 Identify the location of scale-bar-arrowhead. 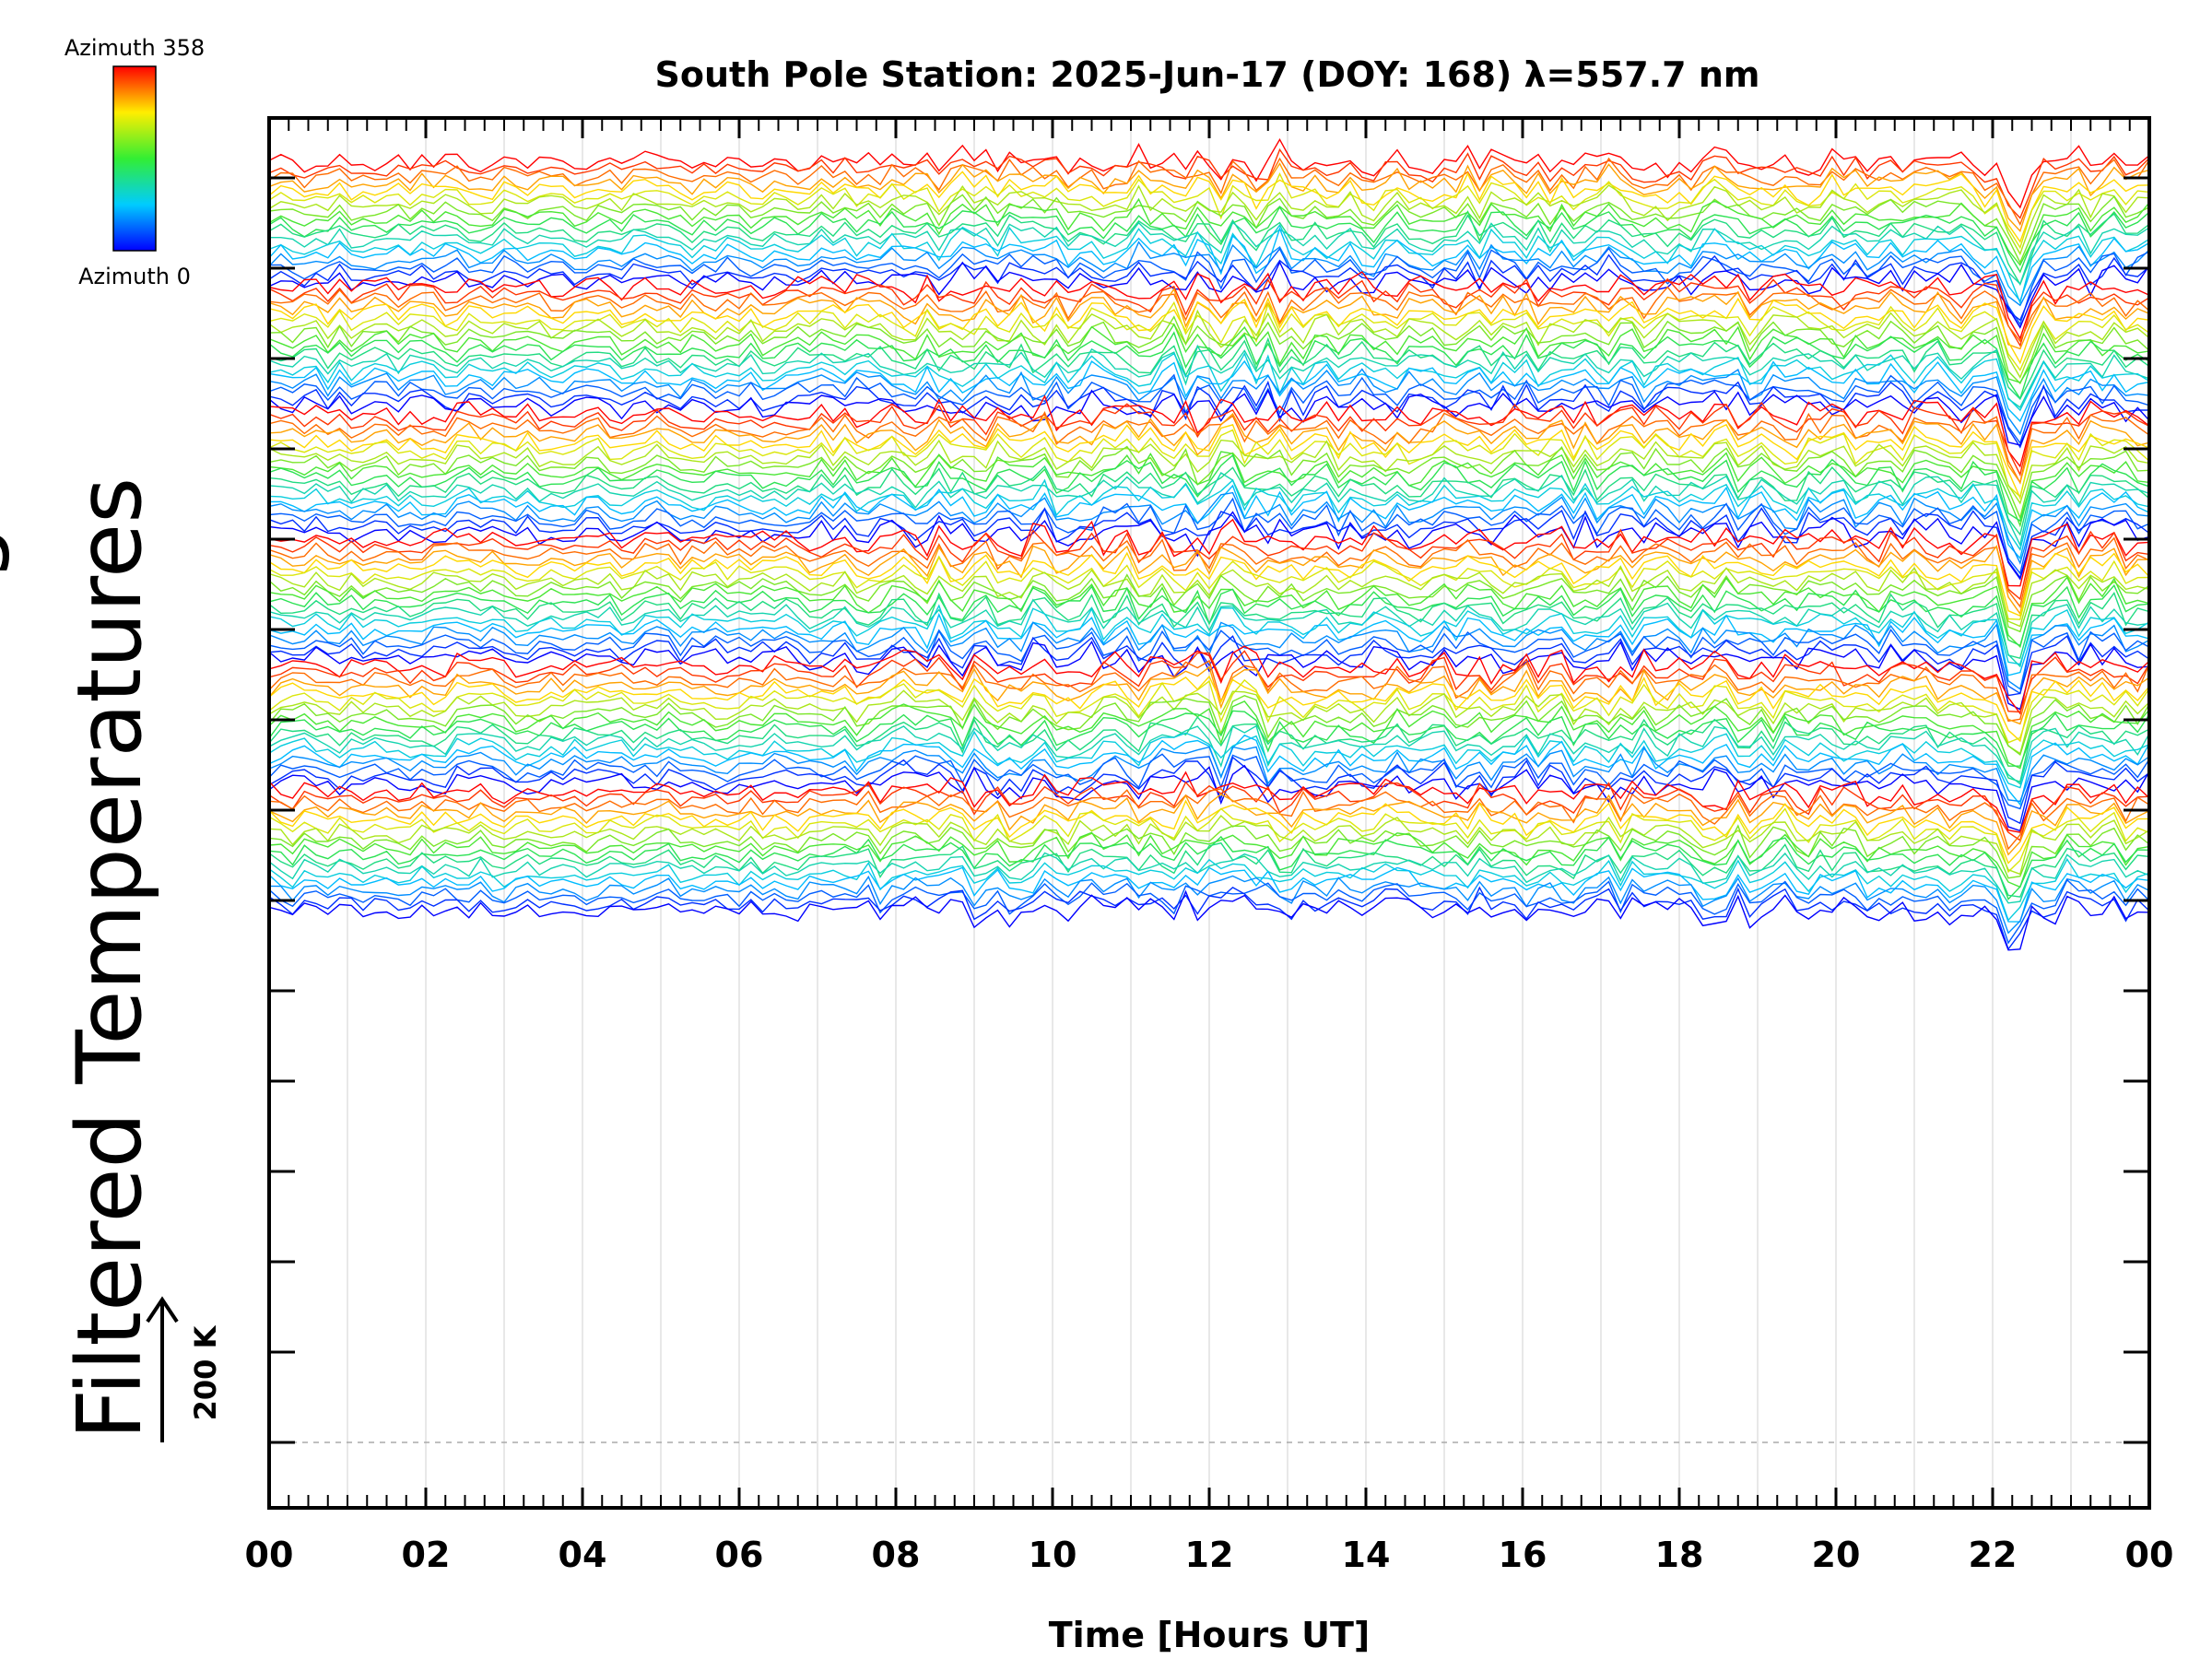
(162, 1310).